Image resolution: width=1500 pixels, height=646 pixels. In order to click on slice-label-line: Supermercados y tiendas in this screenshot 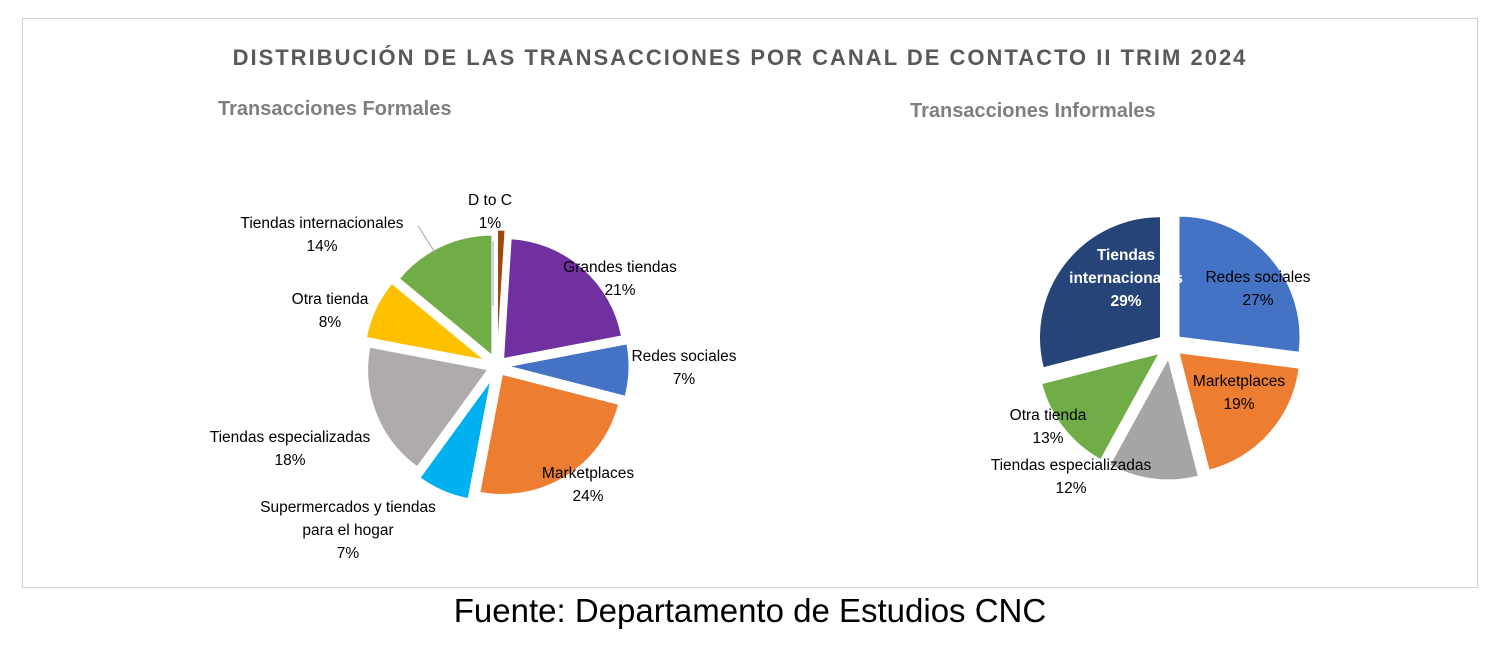, I will do `click(348, 507)`.